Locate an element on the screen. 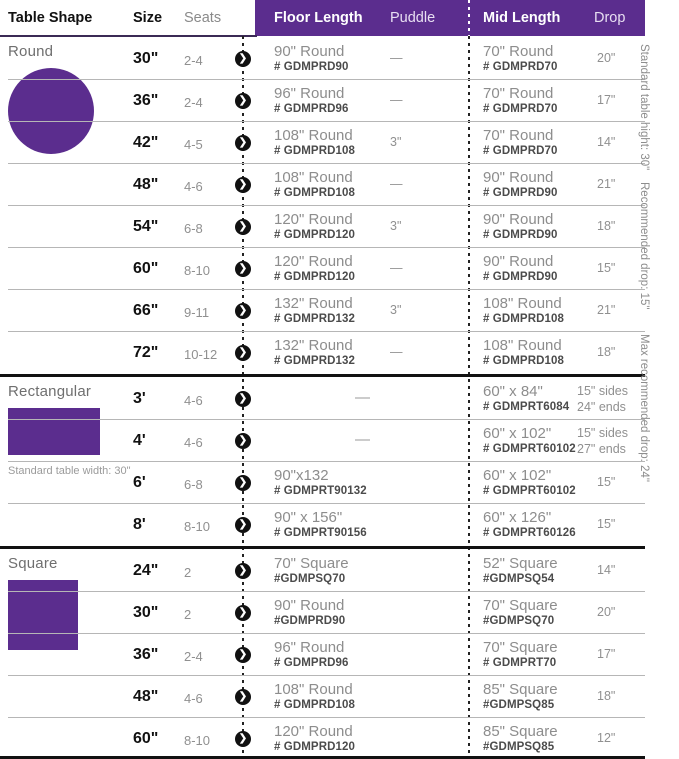 The height and width of the screenshot is (759, 679). header-accent-band is located at coordinates (450, 18).